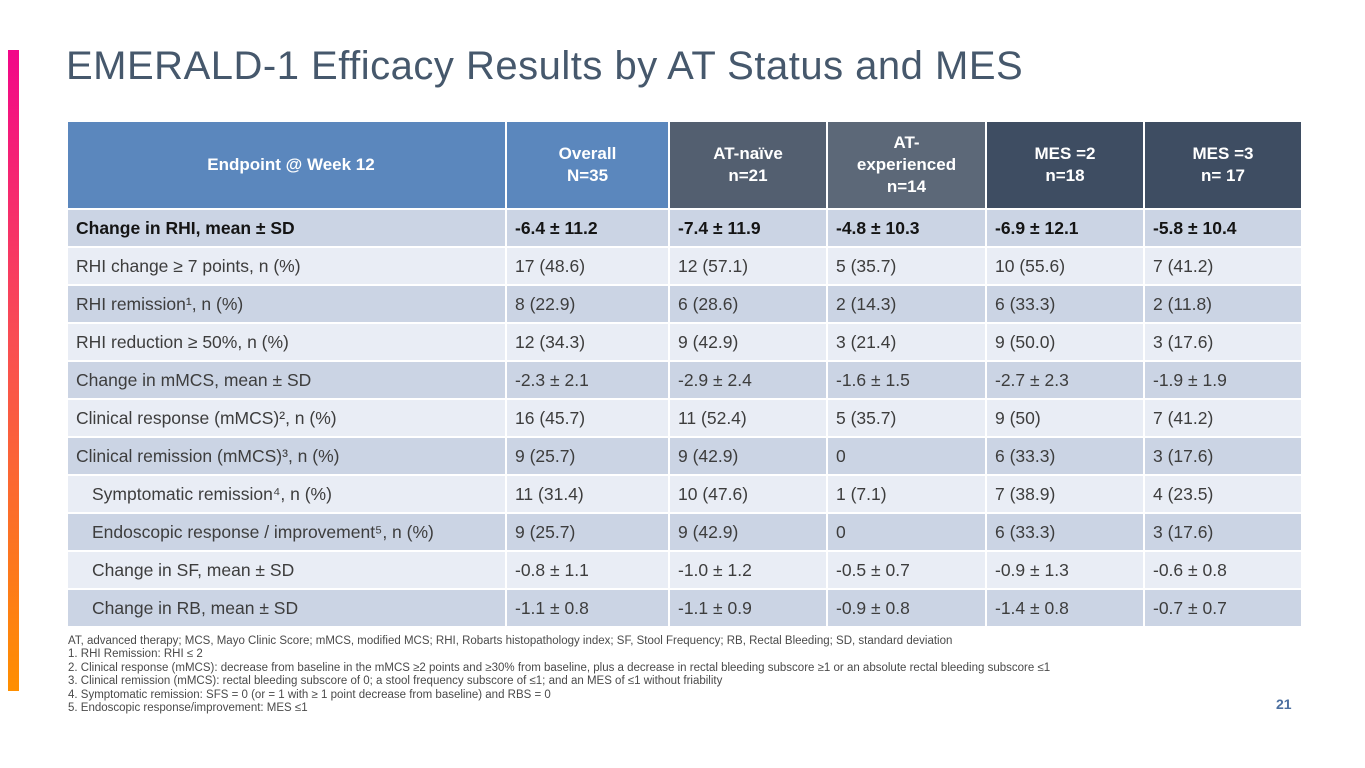 The height and width of the screenshot is (768, 1365). What do you see at coordinates (587, 228) in the screenshot?
I see `cell-value: -6.4 ± 11.2` at bounding box center [587, 228].